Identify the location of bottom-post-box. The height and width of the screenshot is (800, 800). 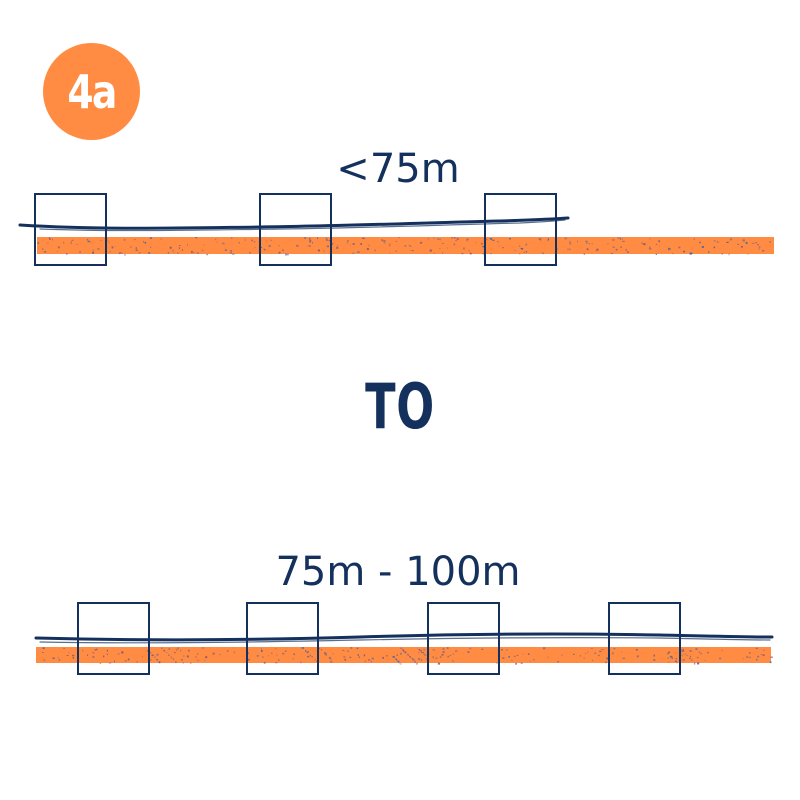
(113, 638).